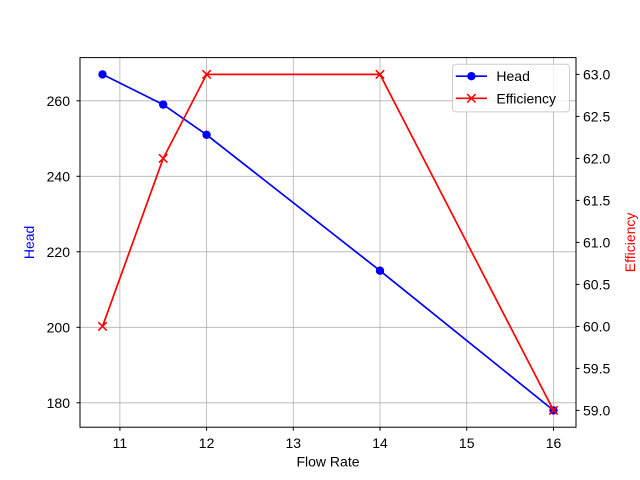  What do you see at coordinates (59, 252) in the screenshot?
I see `svg-text: 220` at bounding box center [59, 252].